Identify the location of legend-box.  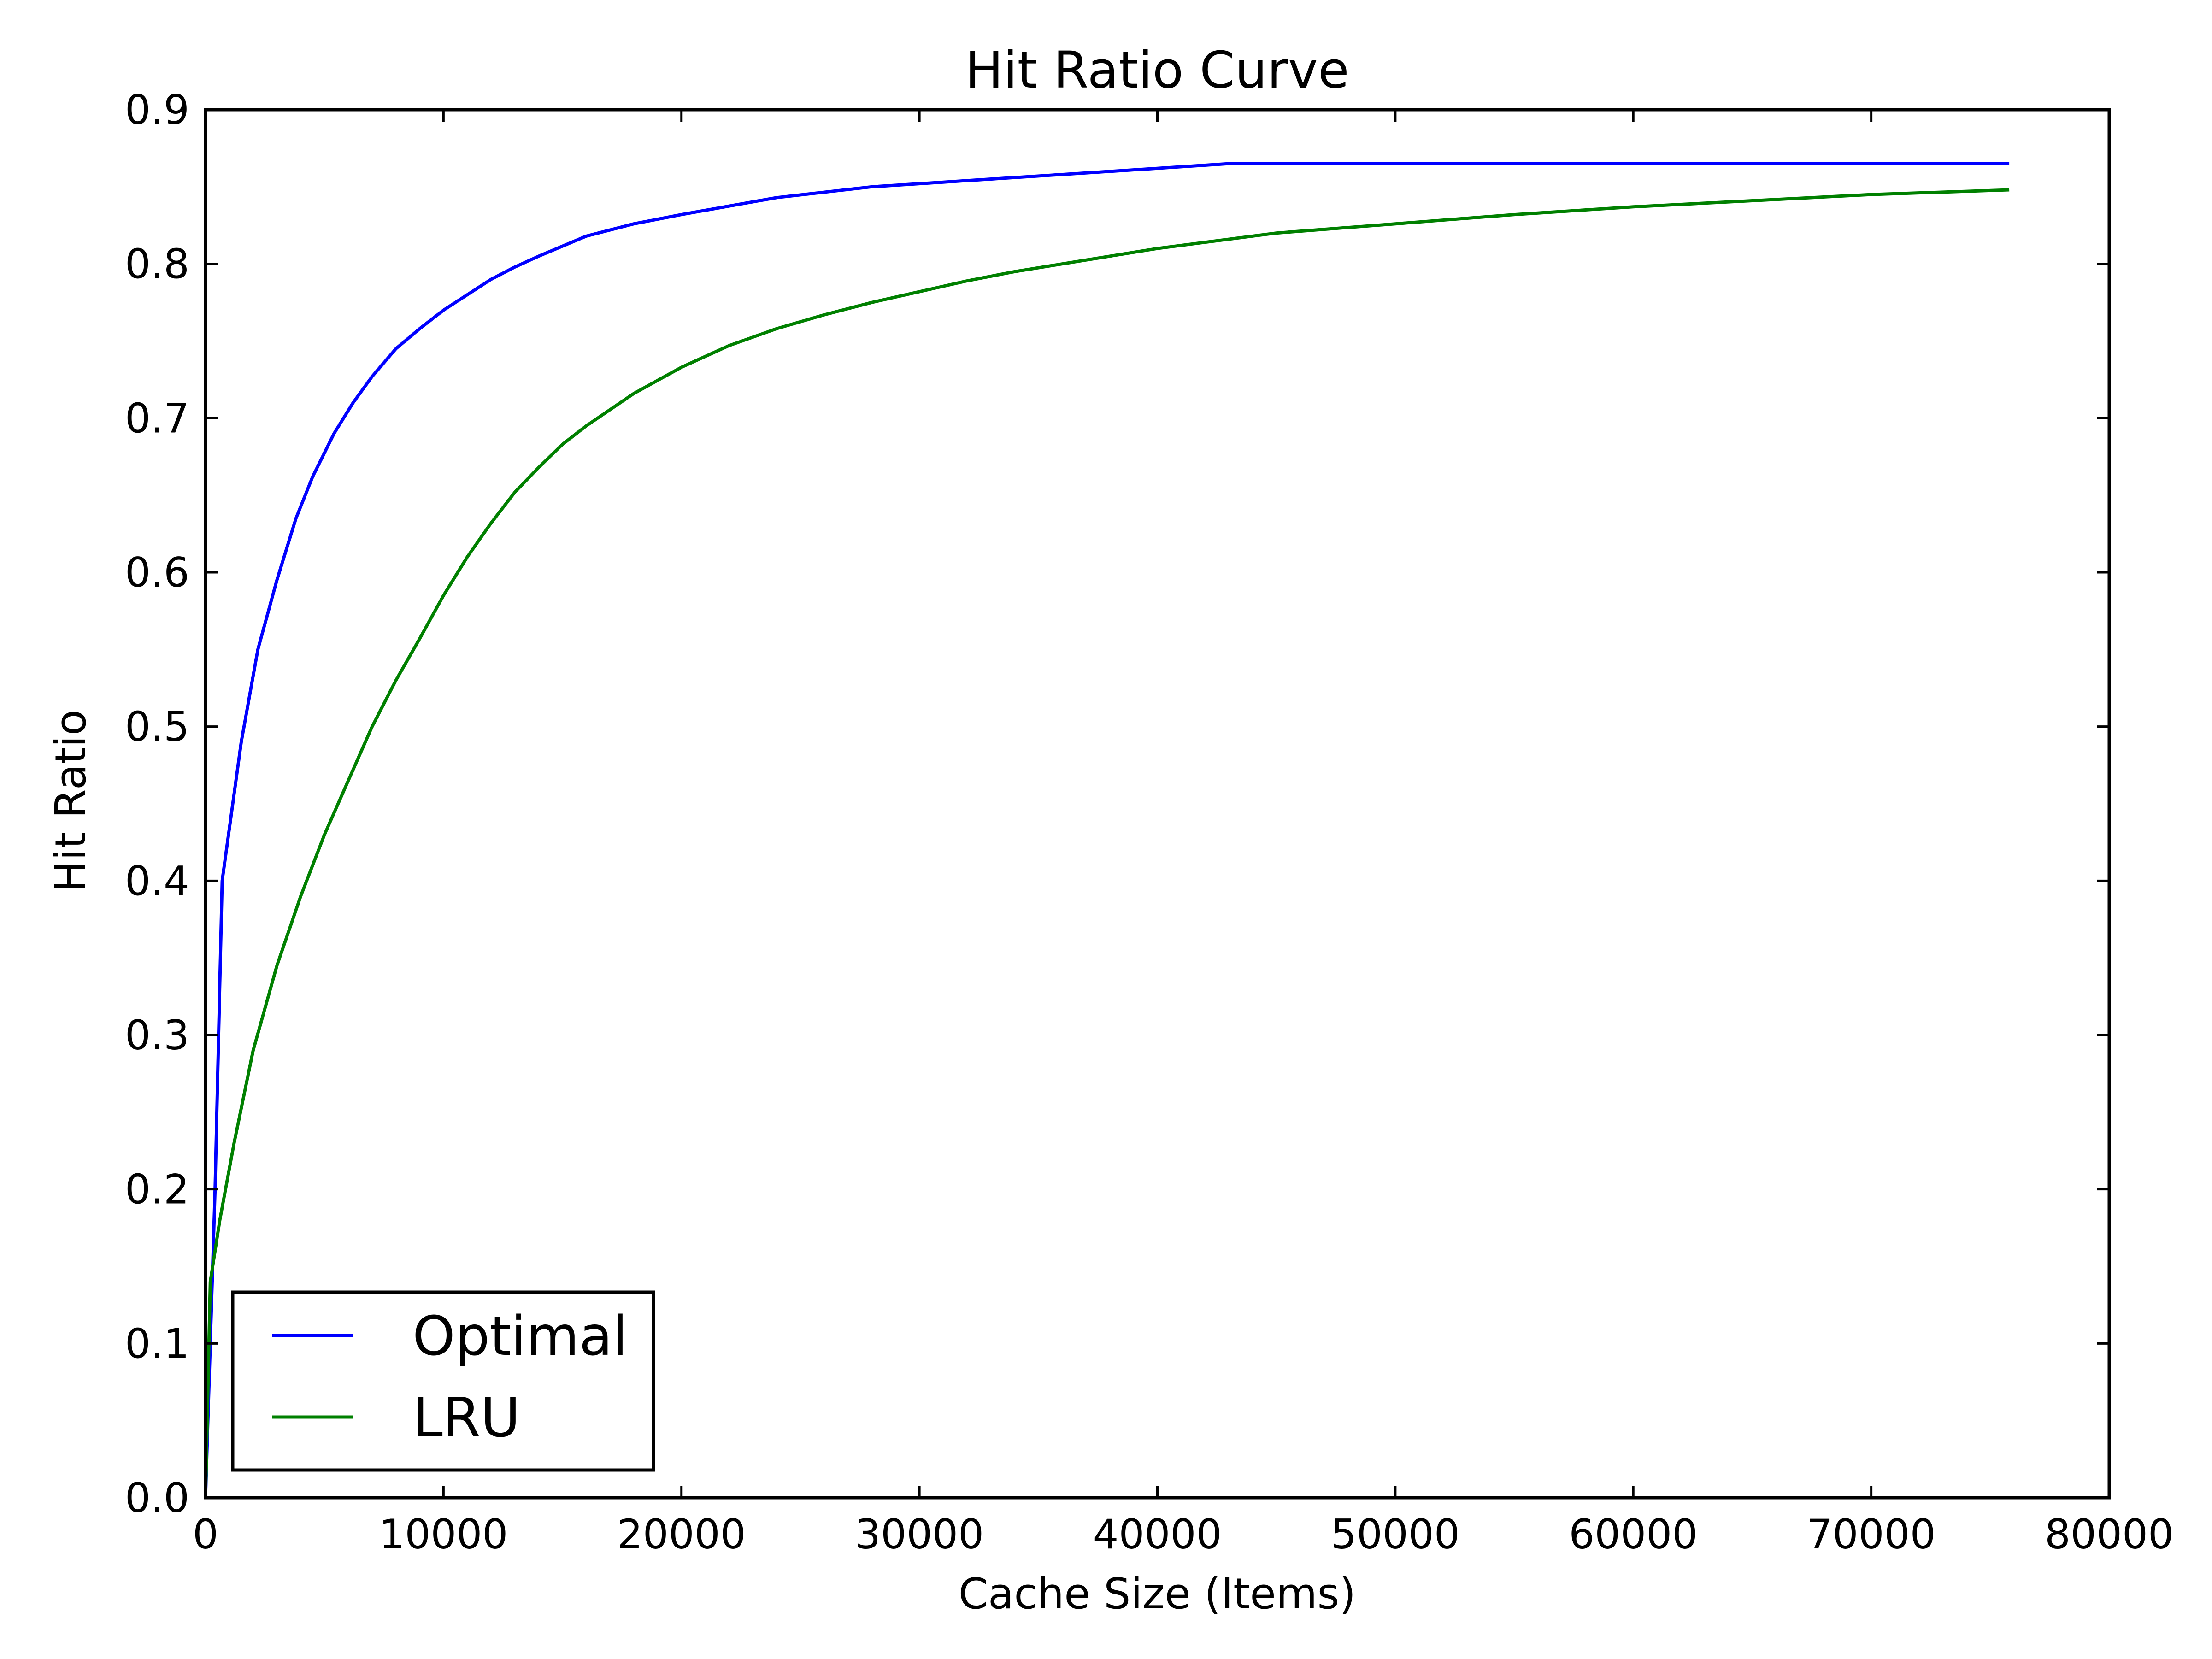
(443, 1381).